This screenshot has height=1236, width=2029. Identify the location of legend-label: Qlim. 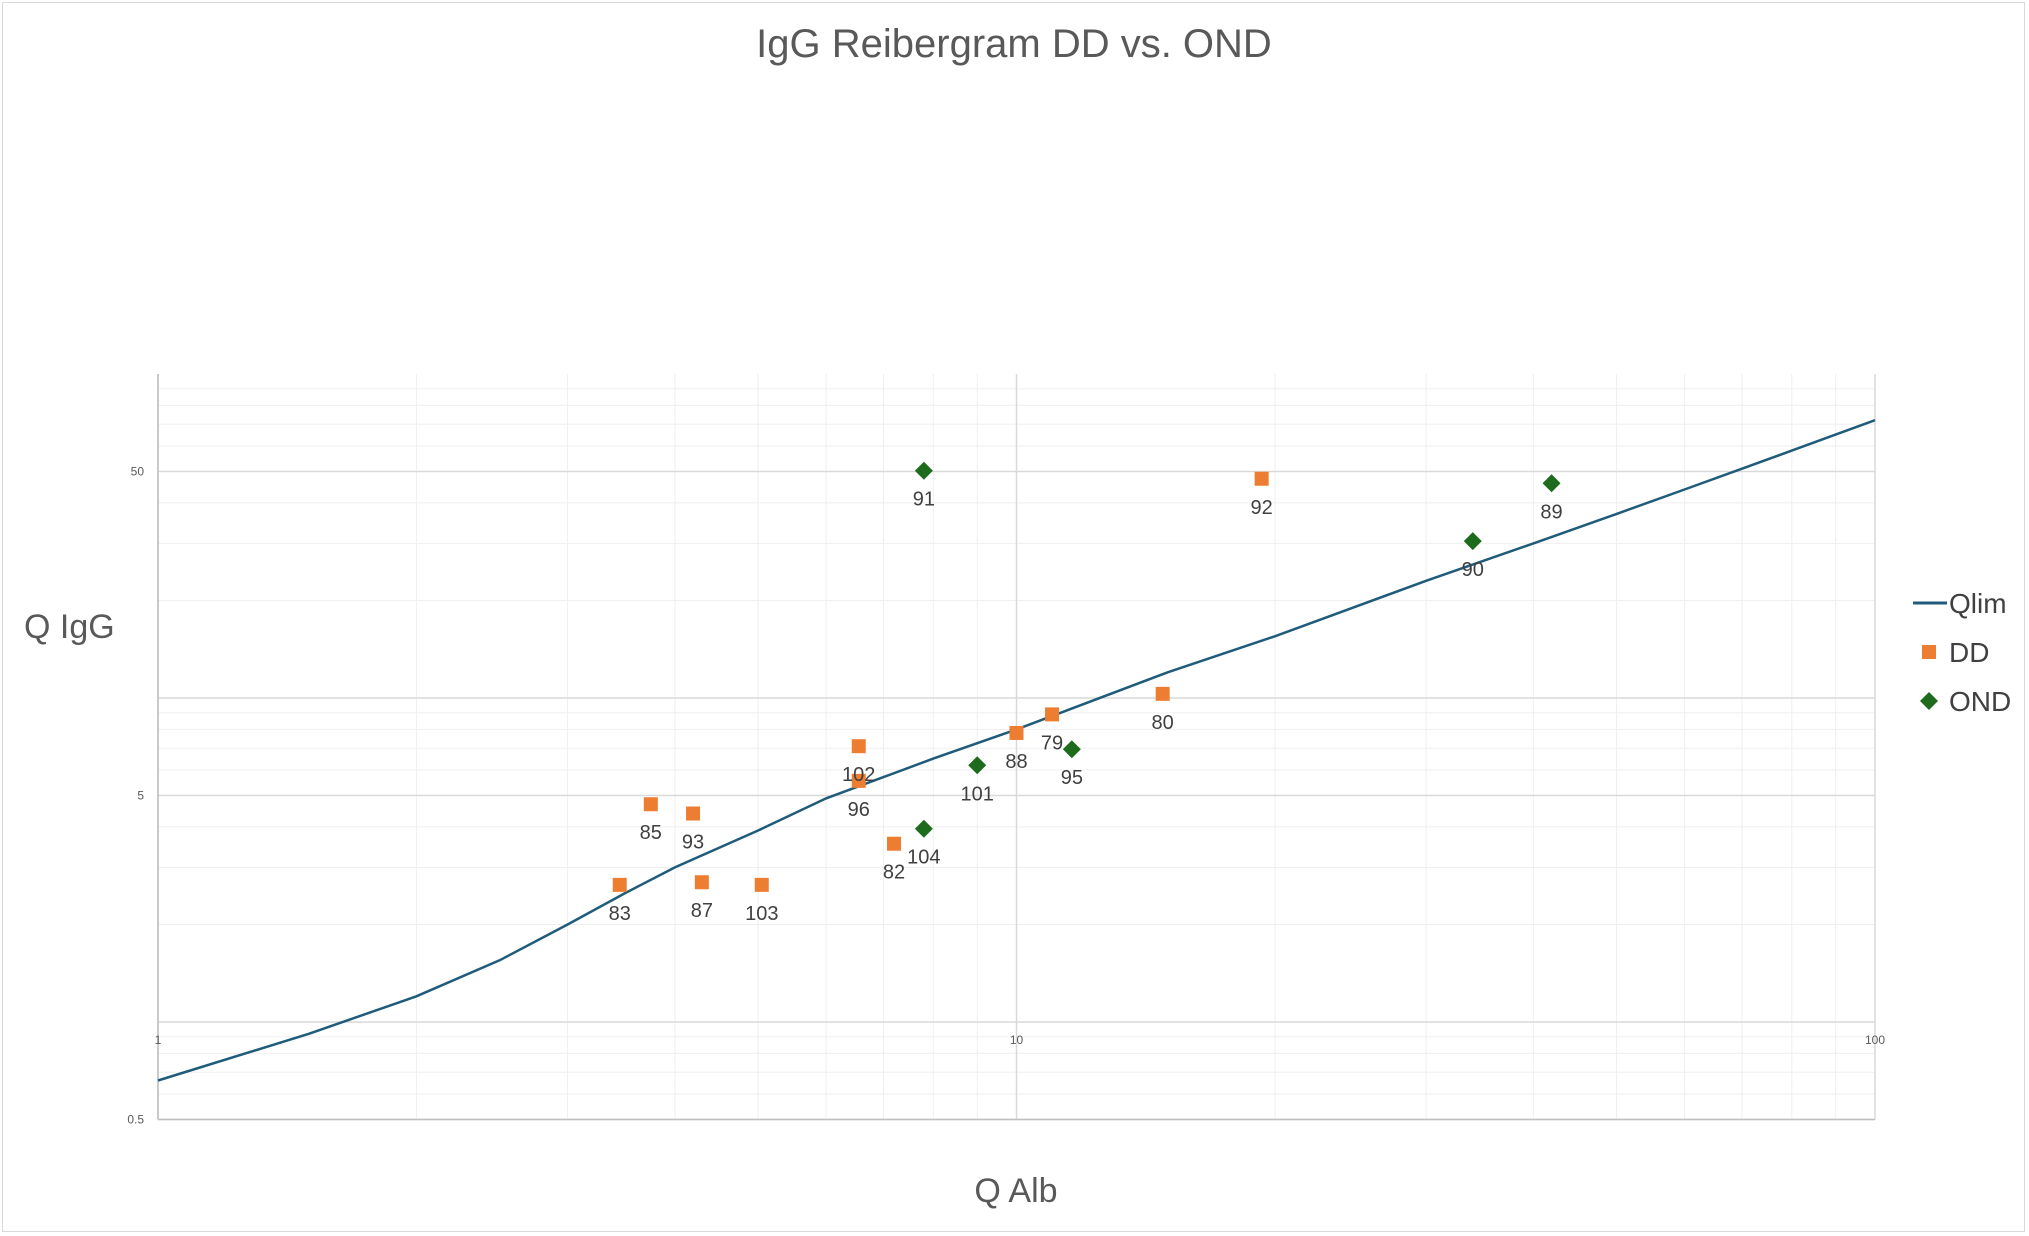
(1978, 603).